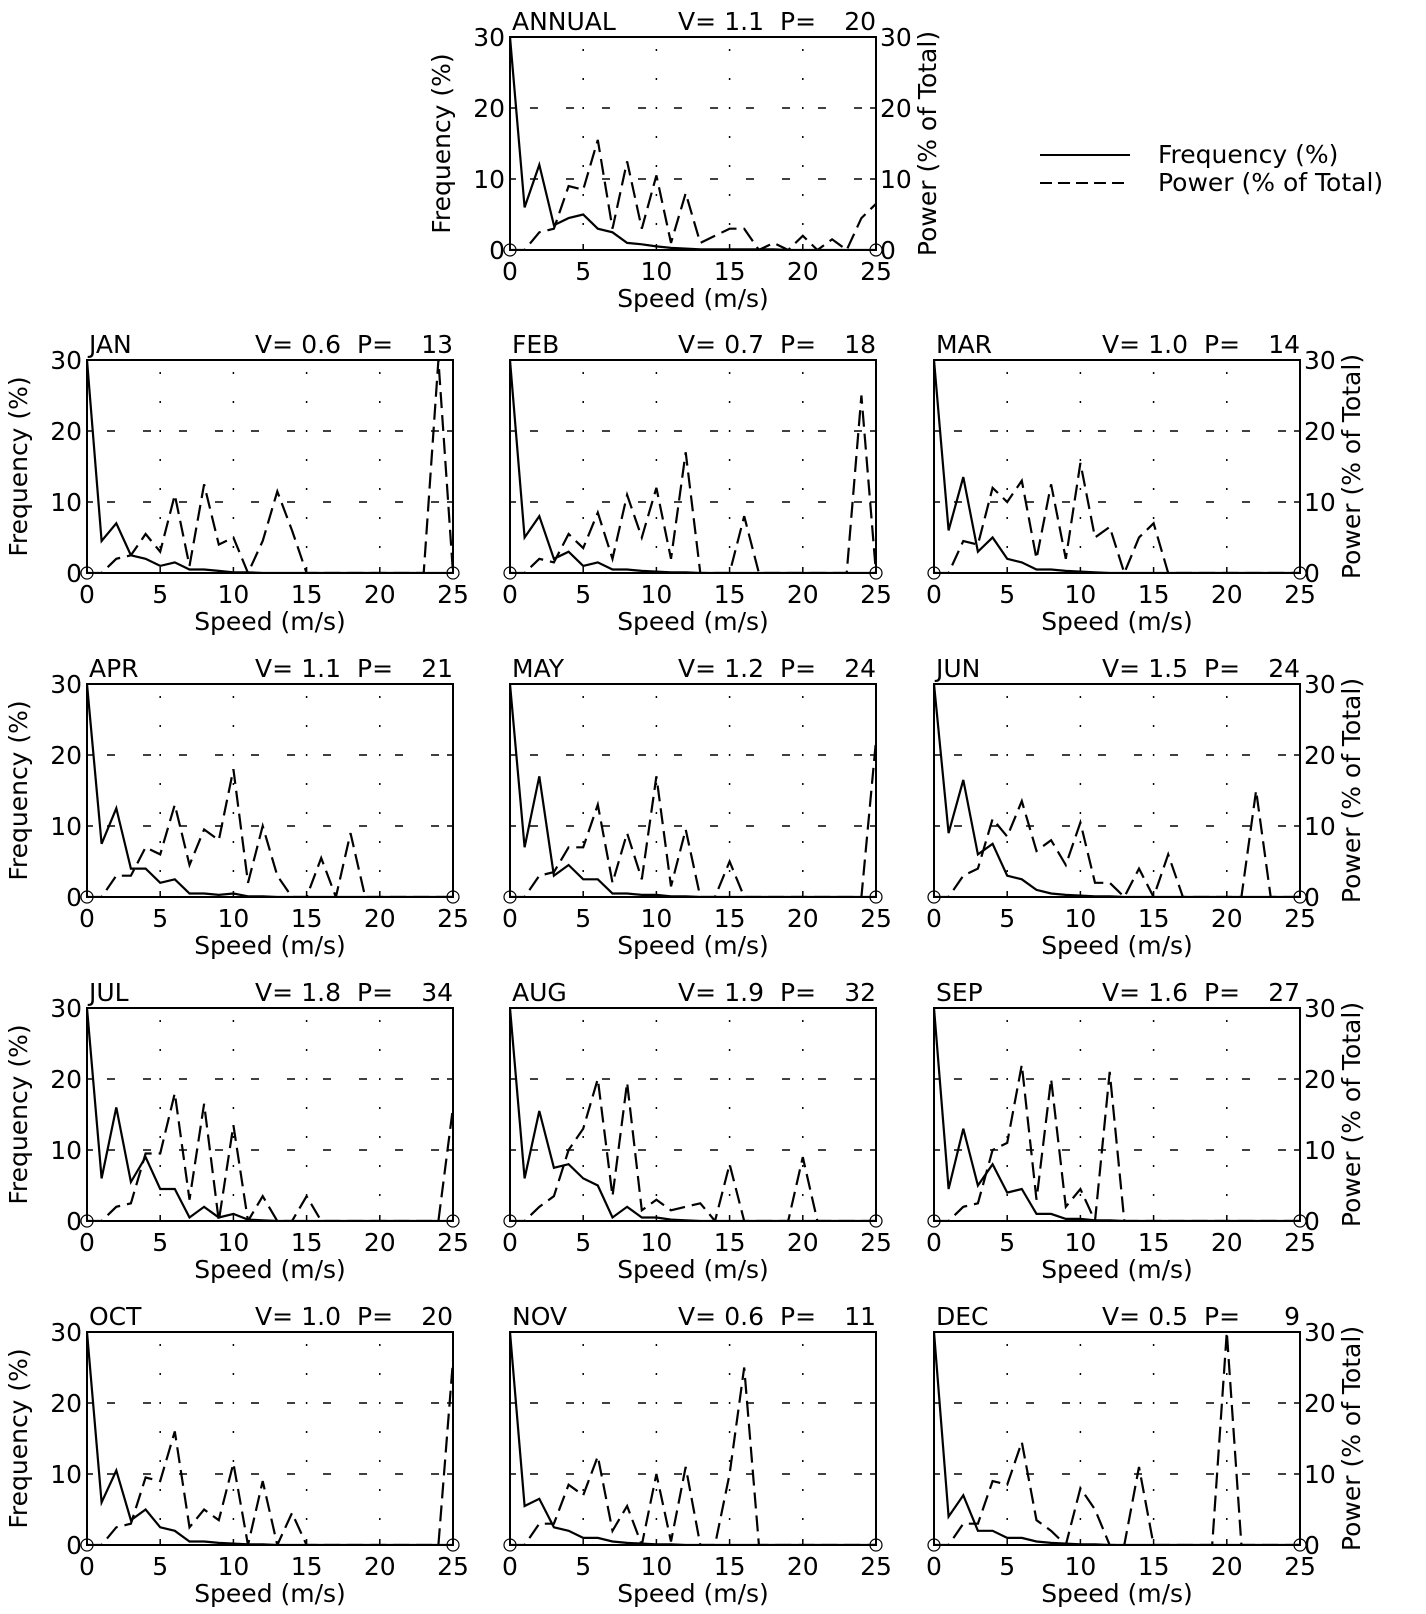  Describe the element at coordinates (1168, 1316) in the screenshot. I see `v-value: 0.5` at that location.